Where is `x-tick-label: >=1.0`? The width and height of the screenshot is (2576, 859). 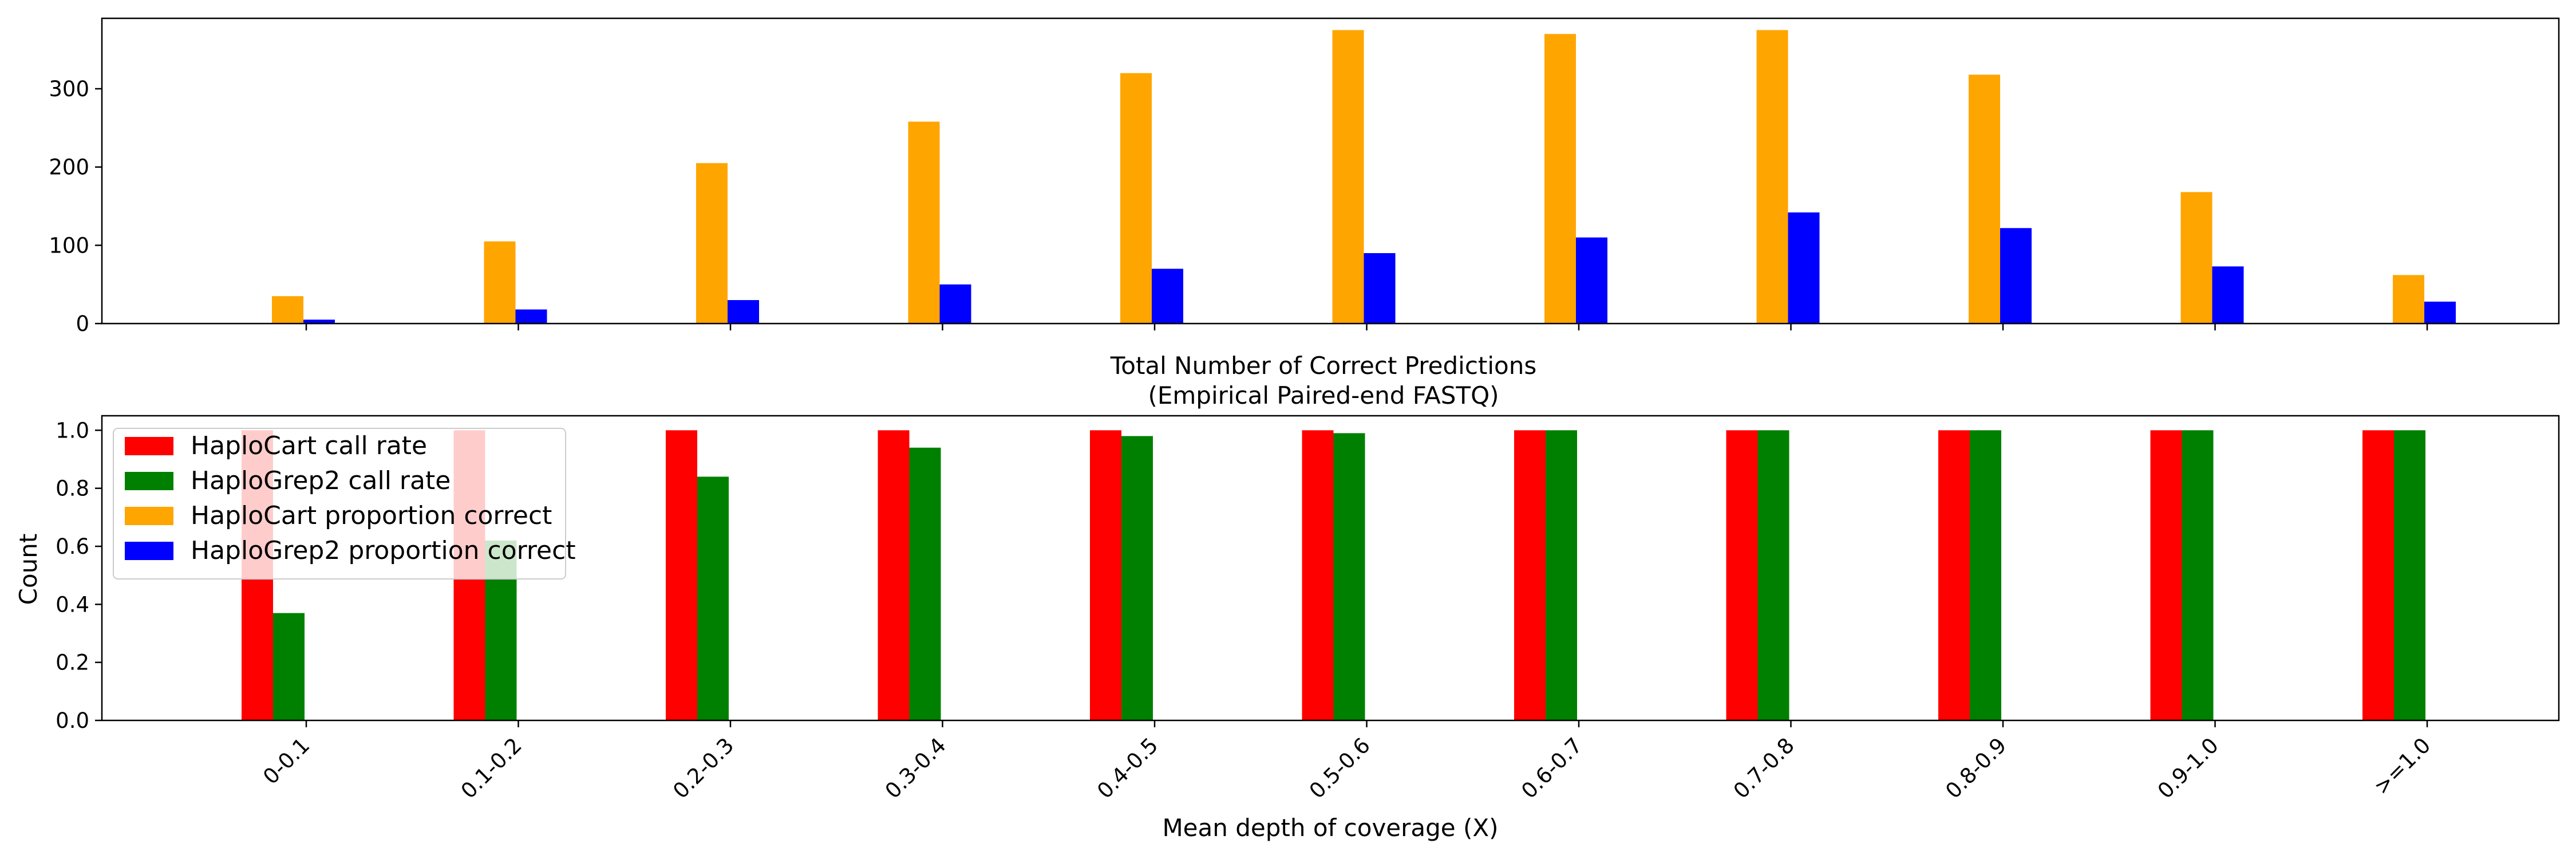
x-tick-label: >=1.0 is located at coordinates (2402, 766).